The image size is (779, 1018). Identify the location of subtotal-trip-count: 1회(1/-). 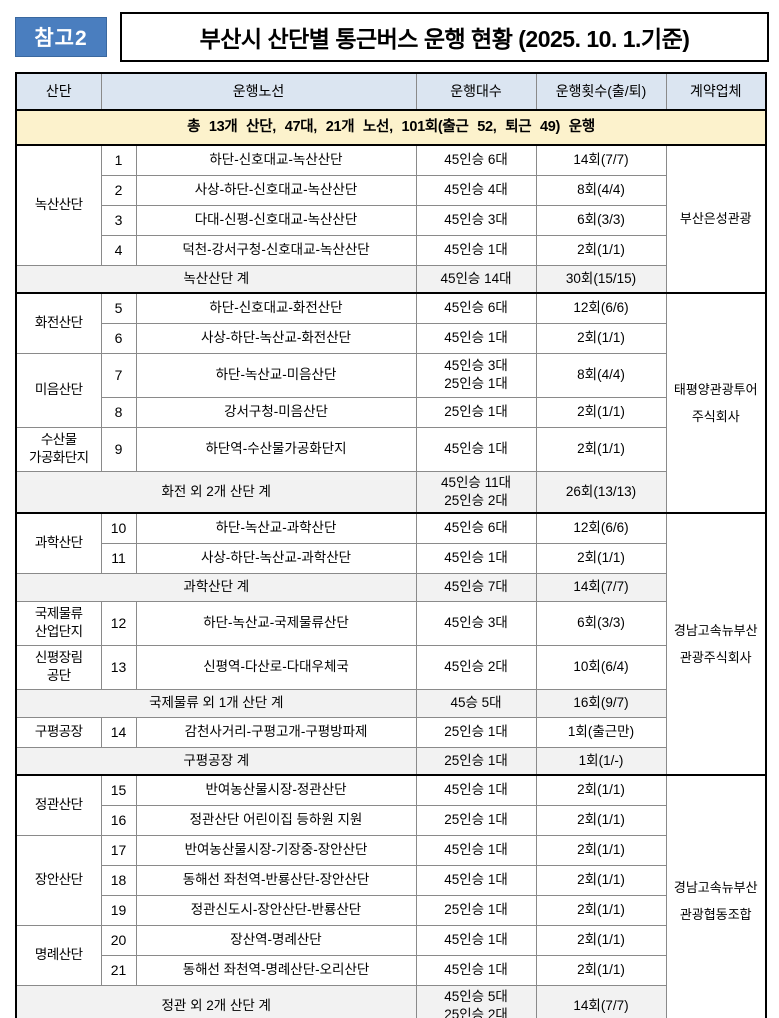
(601, 761).